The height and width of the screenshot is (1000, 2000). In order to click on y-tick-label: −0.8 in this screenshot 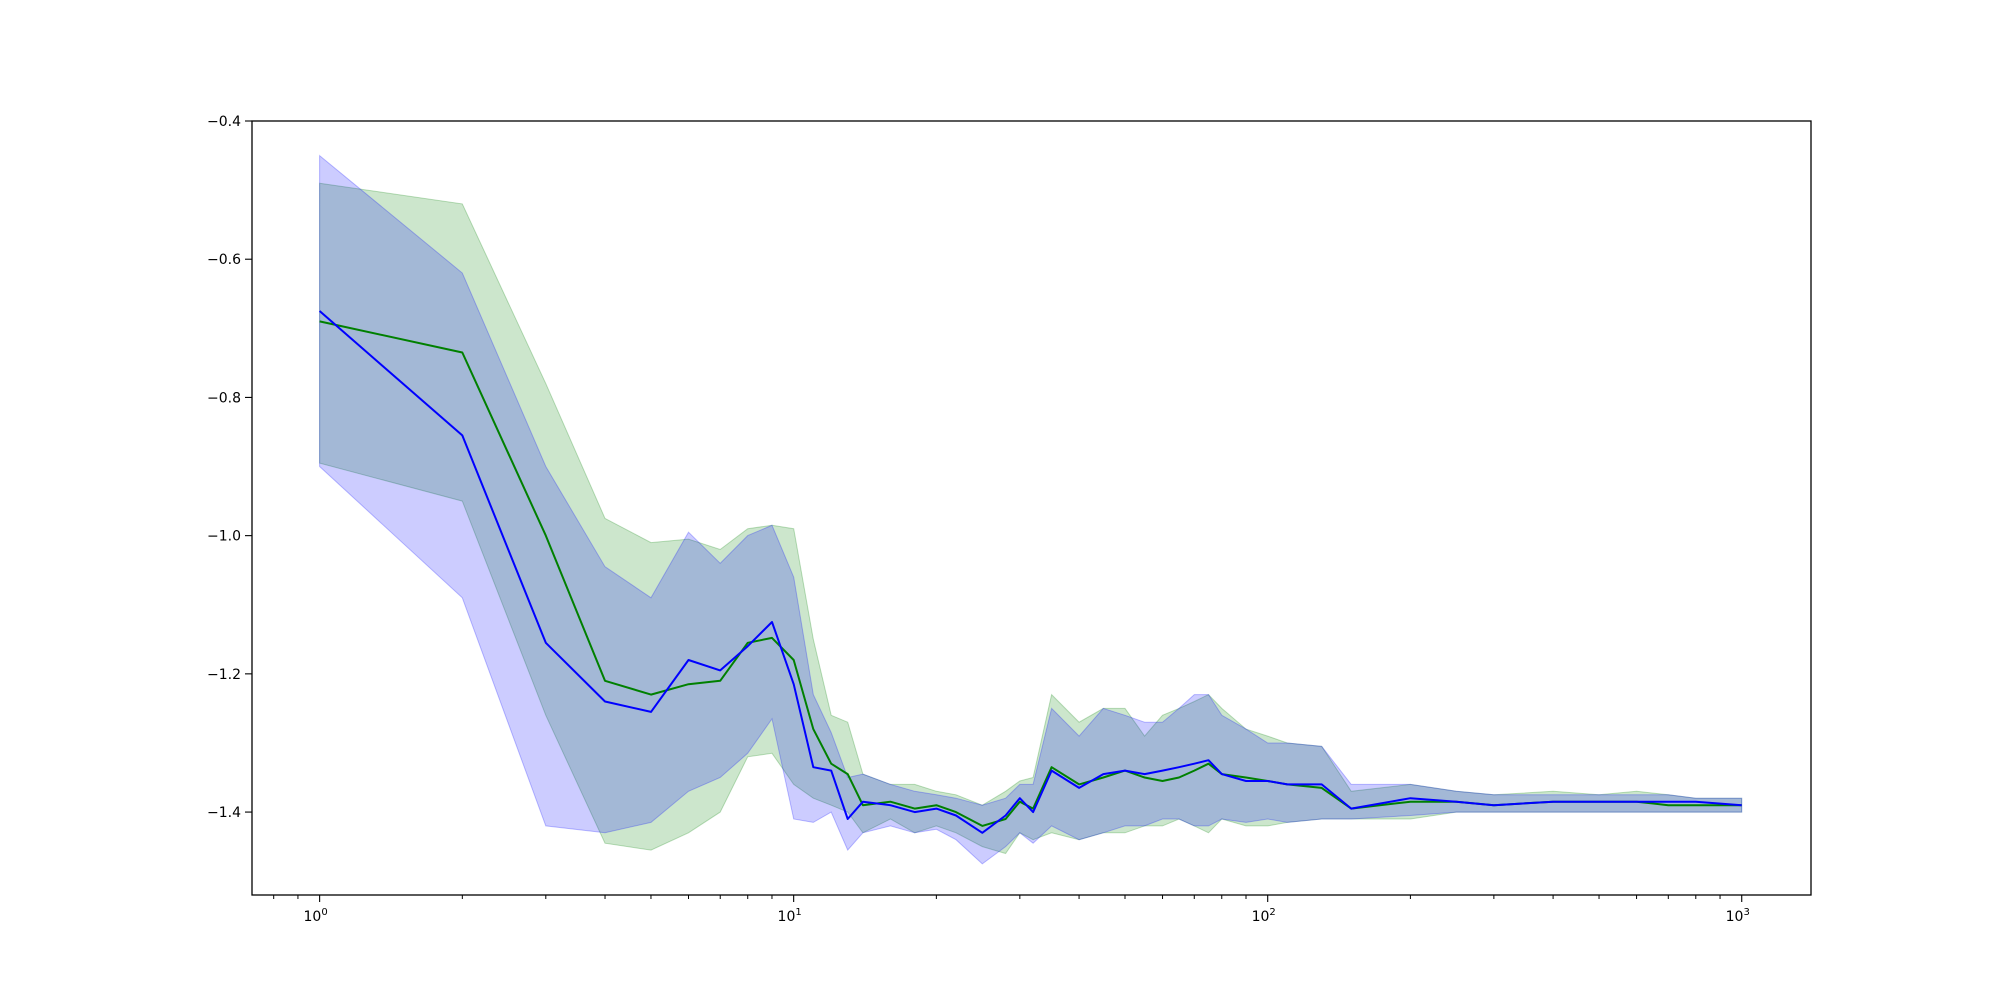, I will do `click(224, 398)`.